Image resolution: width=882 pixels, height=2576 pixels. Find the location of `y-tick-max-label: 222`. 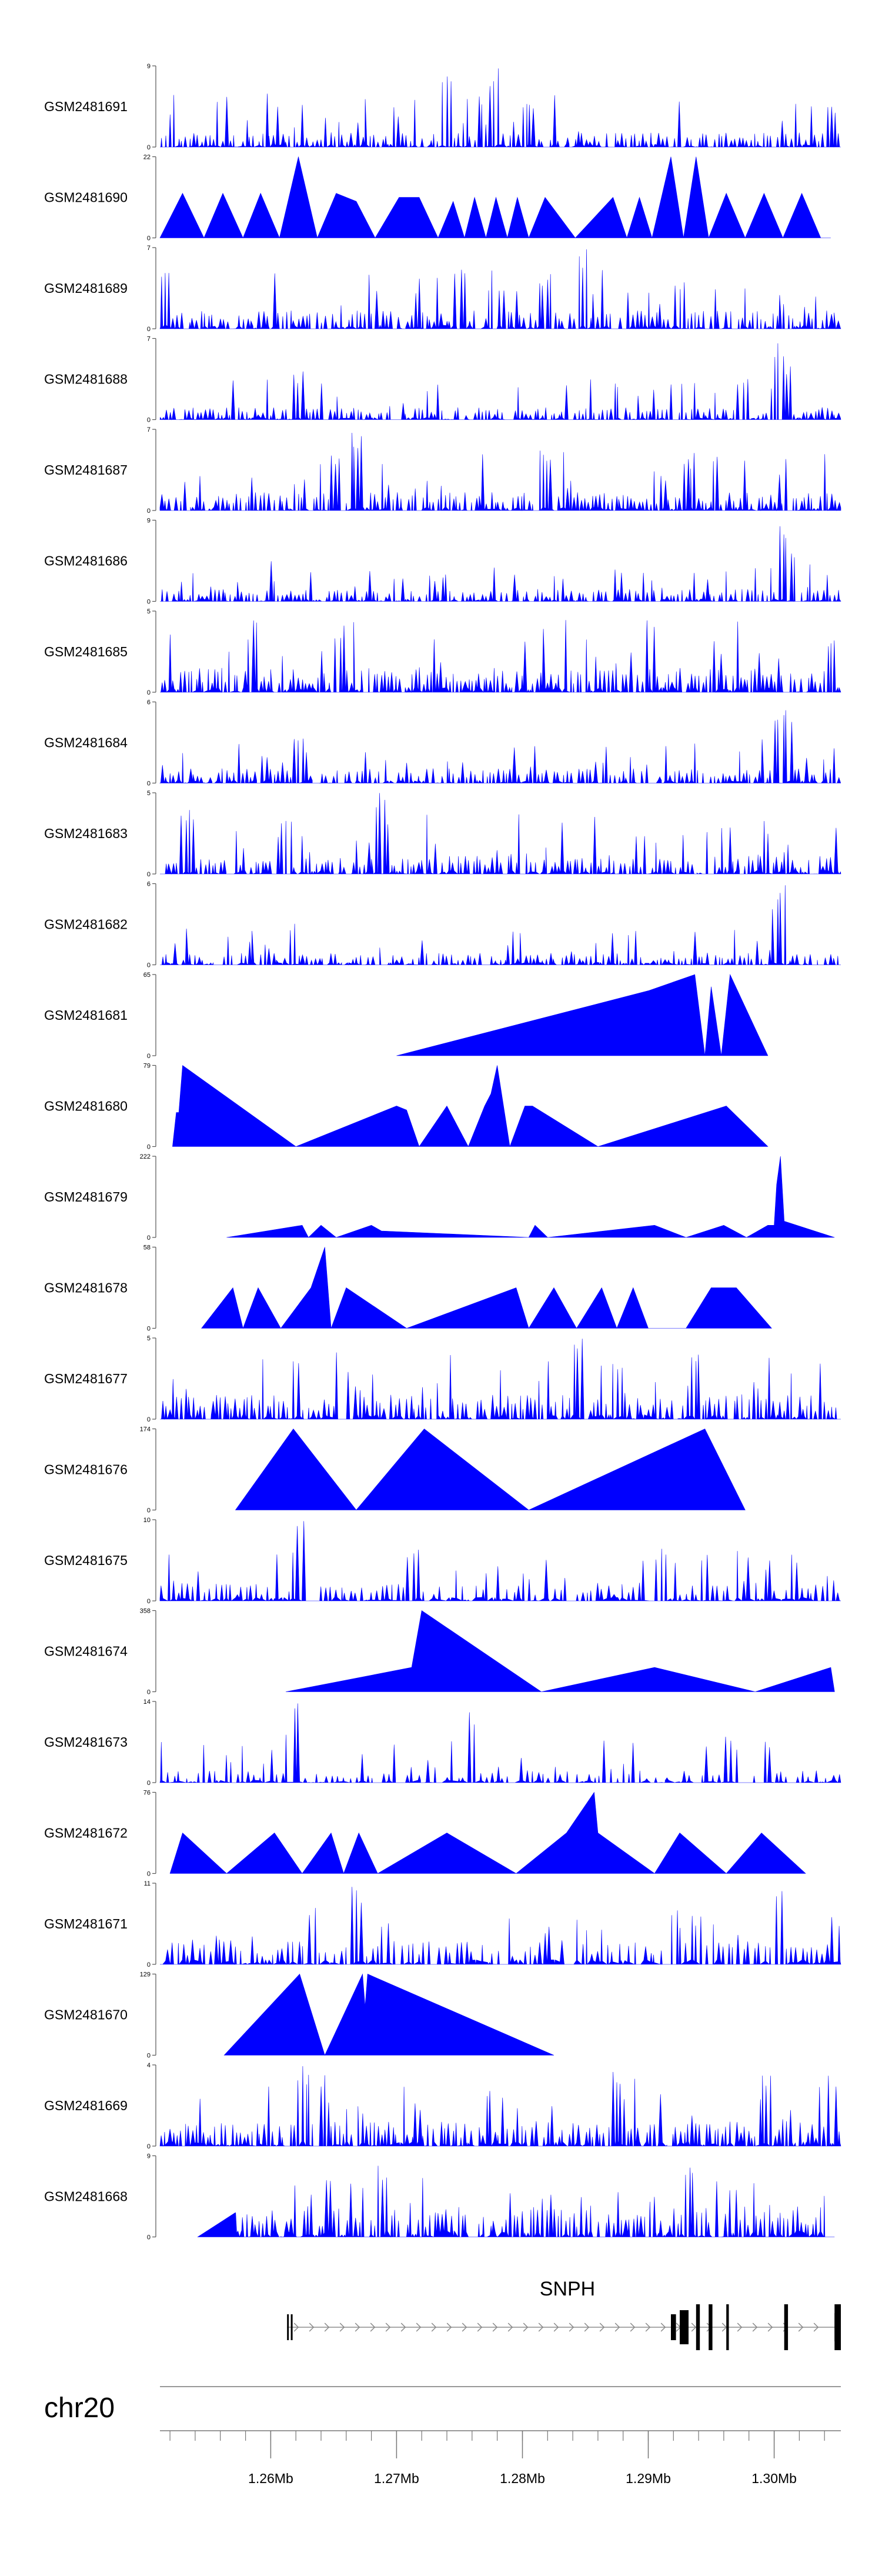

y-tick-max-label: 222 is located at coordinates (145, 1156).